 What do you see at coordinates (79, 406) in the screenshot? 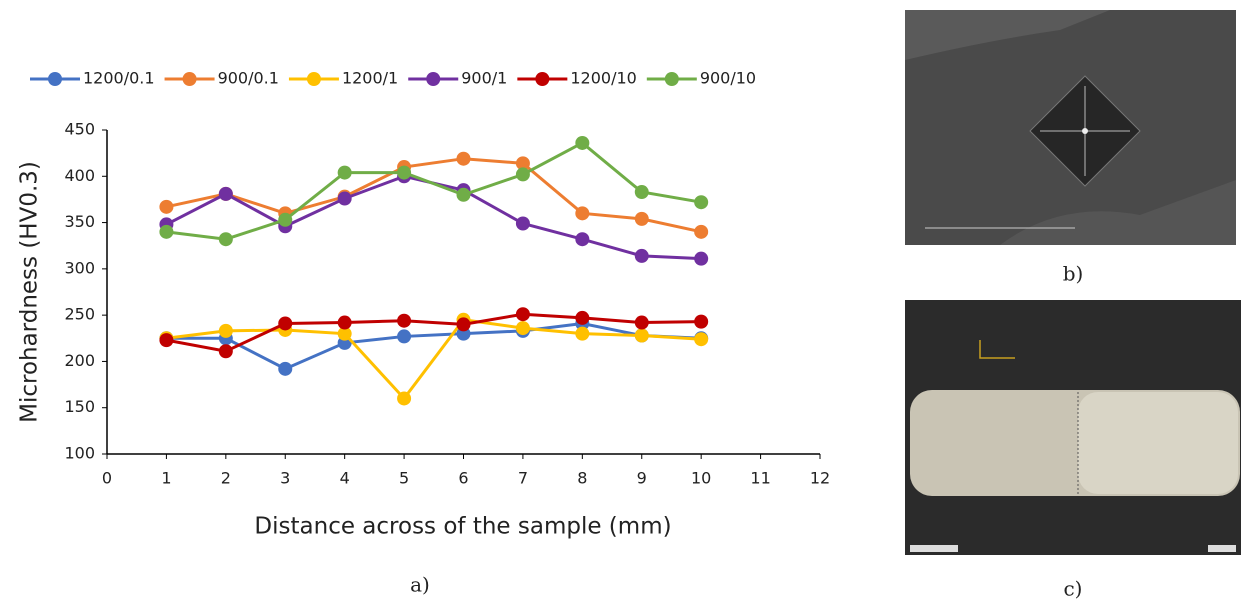
I see `y-tick-label: 150` at bounding box center [79, 406].